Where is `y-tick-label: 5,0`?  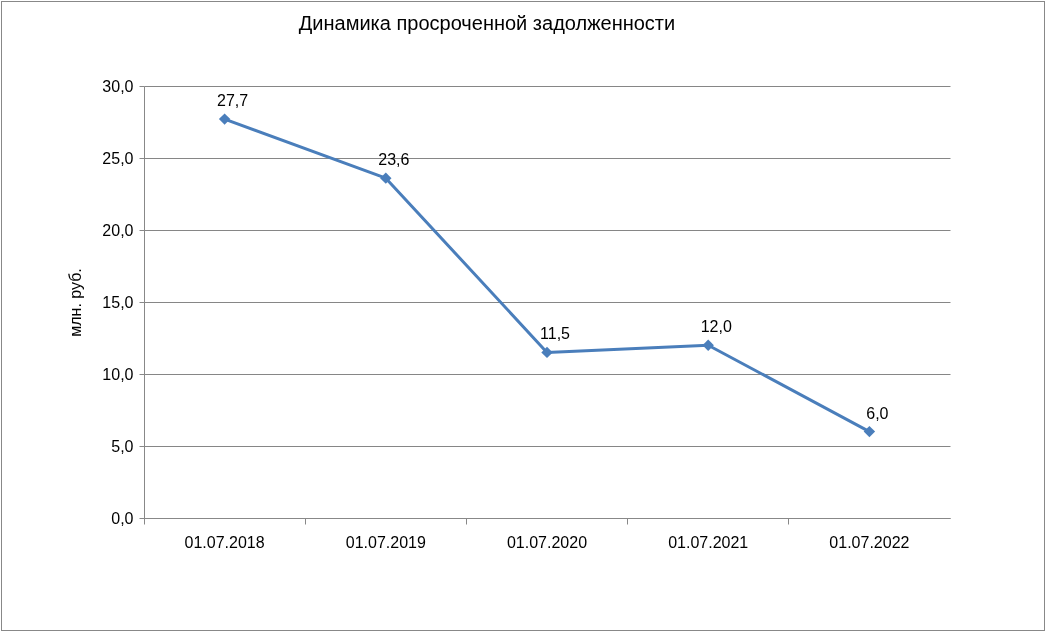 y-tick-label: 5,0 is located at coordinates (122, 446).